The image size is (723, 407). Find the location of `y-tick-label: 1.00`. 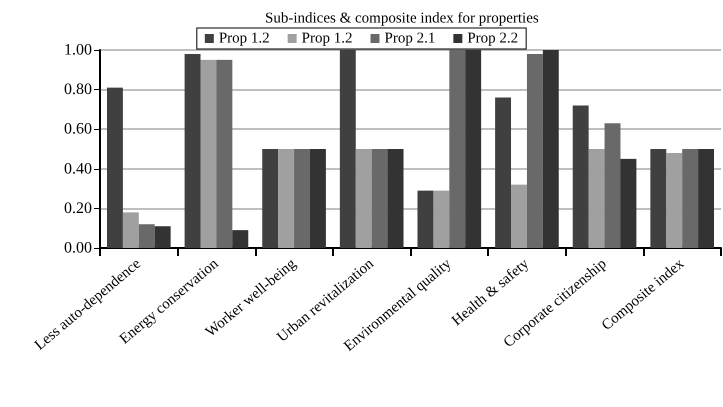

y-tick-label: 1.00 is located at coordinates (78, 50).